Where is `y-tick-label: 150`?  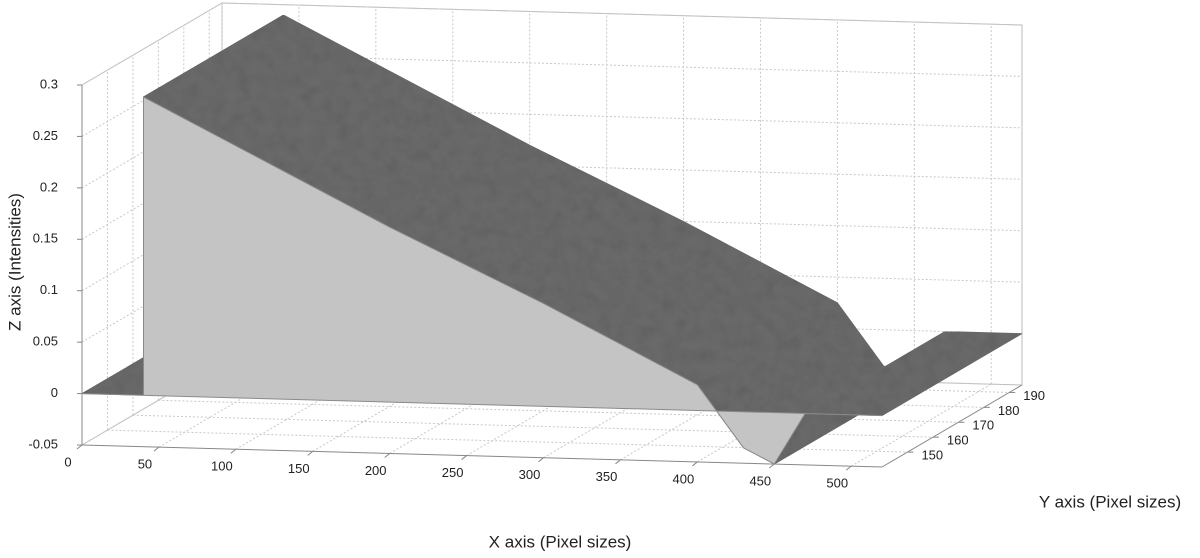 y-tick-label: 150 is located at coordinates (932, 455).